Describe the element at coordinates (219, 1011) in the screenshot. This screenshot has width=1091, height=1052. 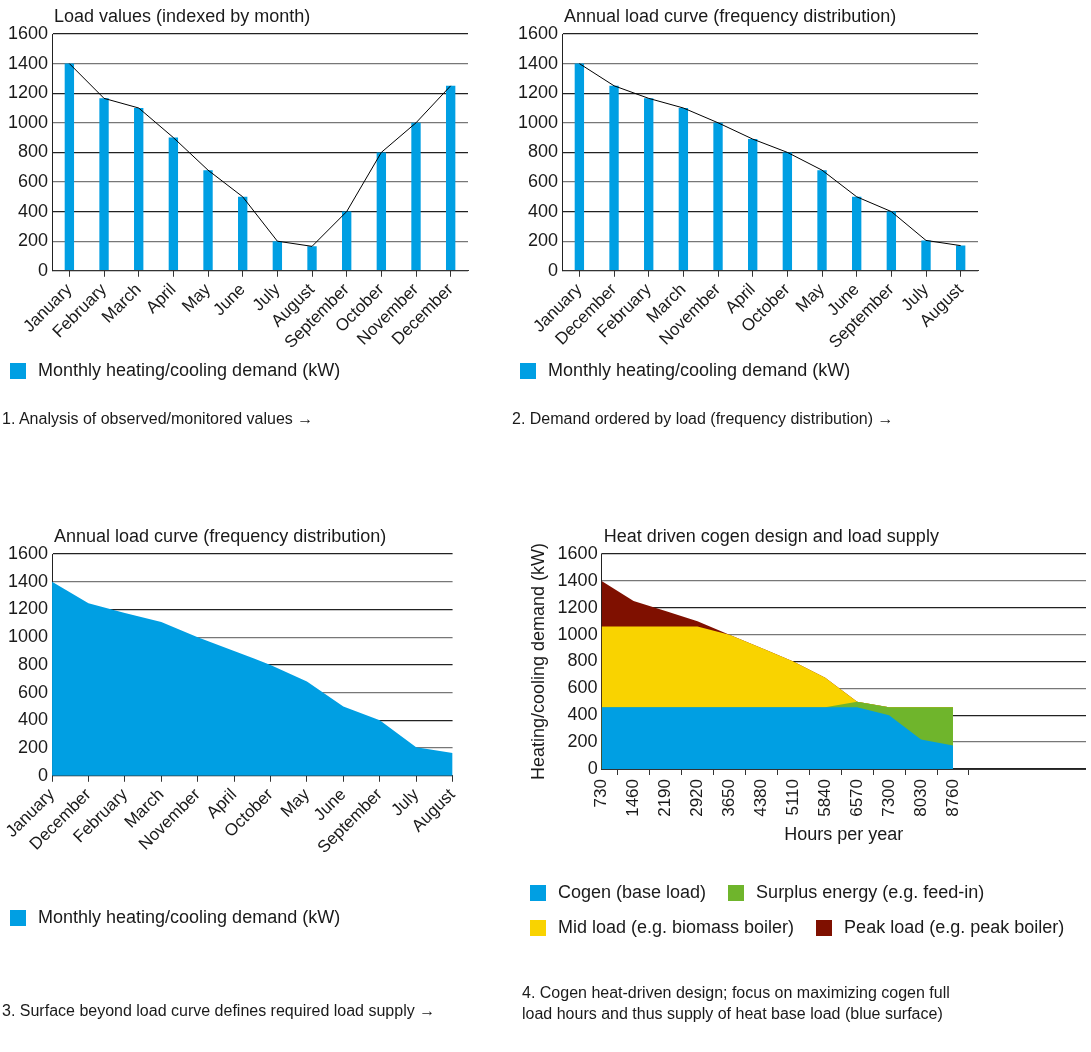
I see `text: 3. Surface beyond load curve defines required load supply →` at that location.